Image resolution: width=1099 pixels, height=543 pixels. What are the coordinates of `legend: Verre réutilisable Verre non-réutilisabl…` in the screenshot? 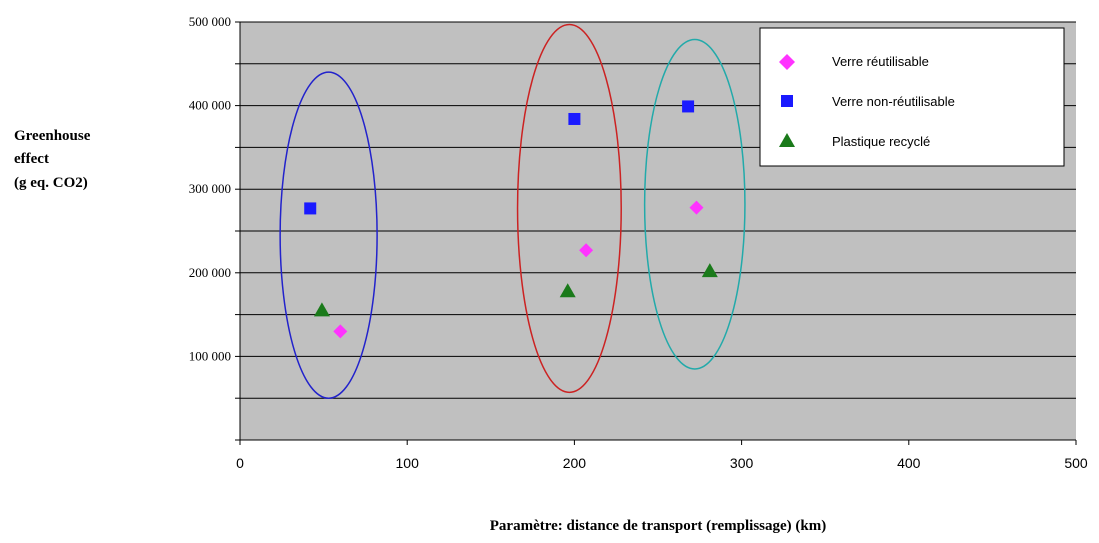 It's located at (912, 97).